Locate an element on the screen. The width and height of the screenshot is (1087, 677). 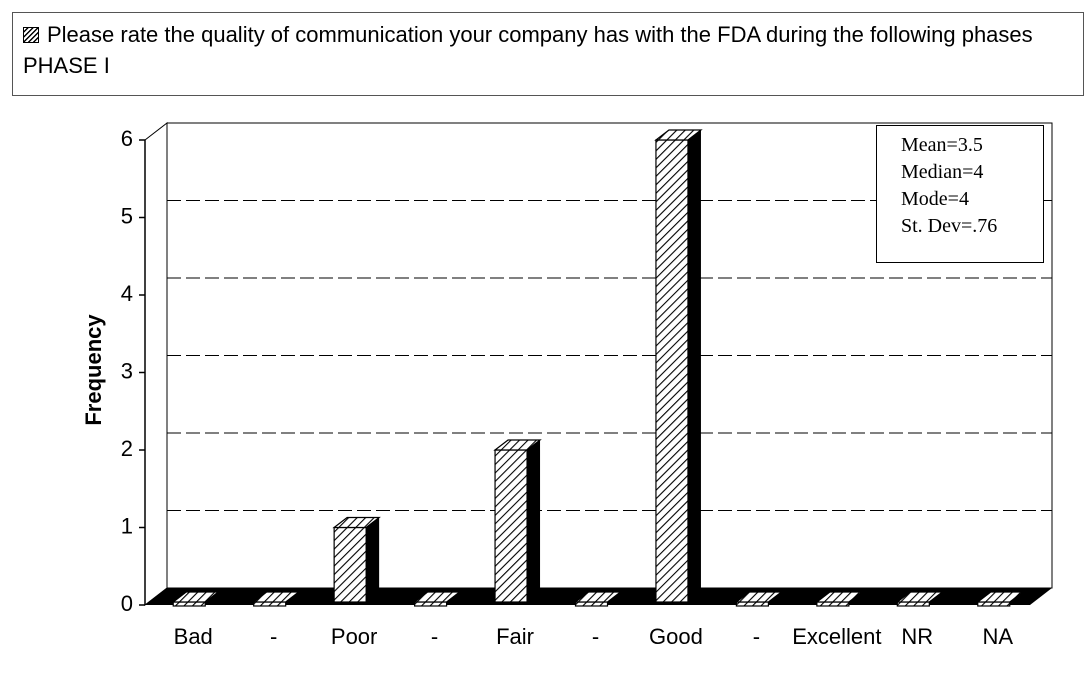
legend-swatch is located at coordinates (31, 35).